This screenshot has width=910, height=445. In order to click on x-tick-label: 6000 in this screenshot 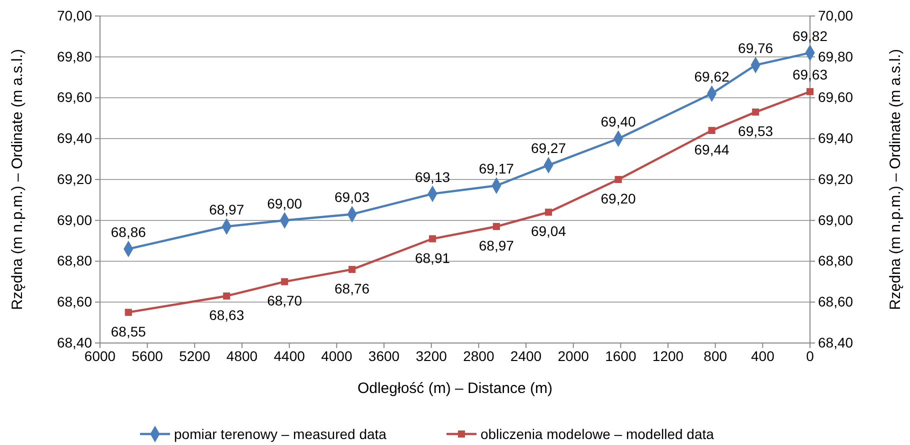, I will do `click(100, 356)`.